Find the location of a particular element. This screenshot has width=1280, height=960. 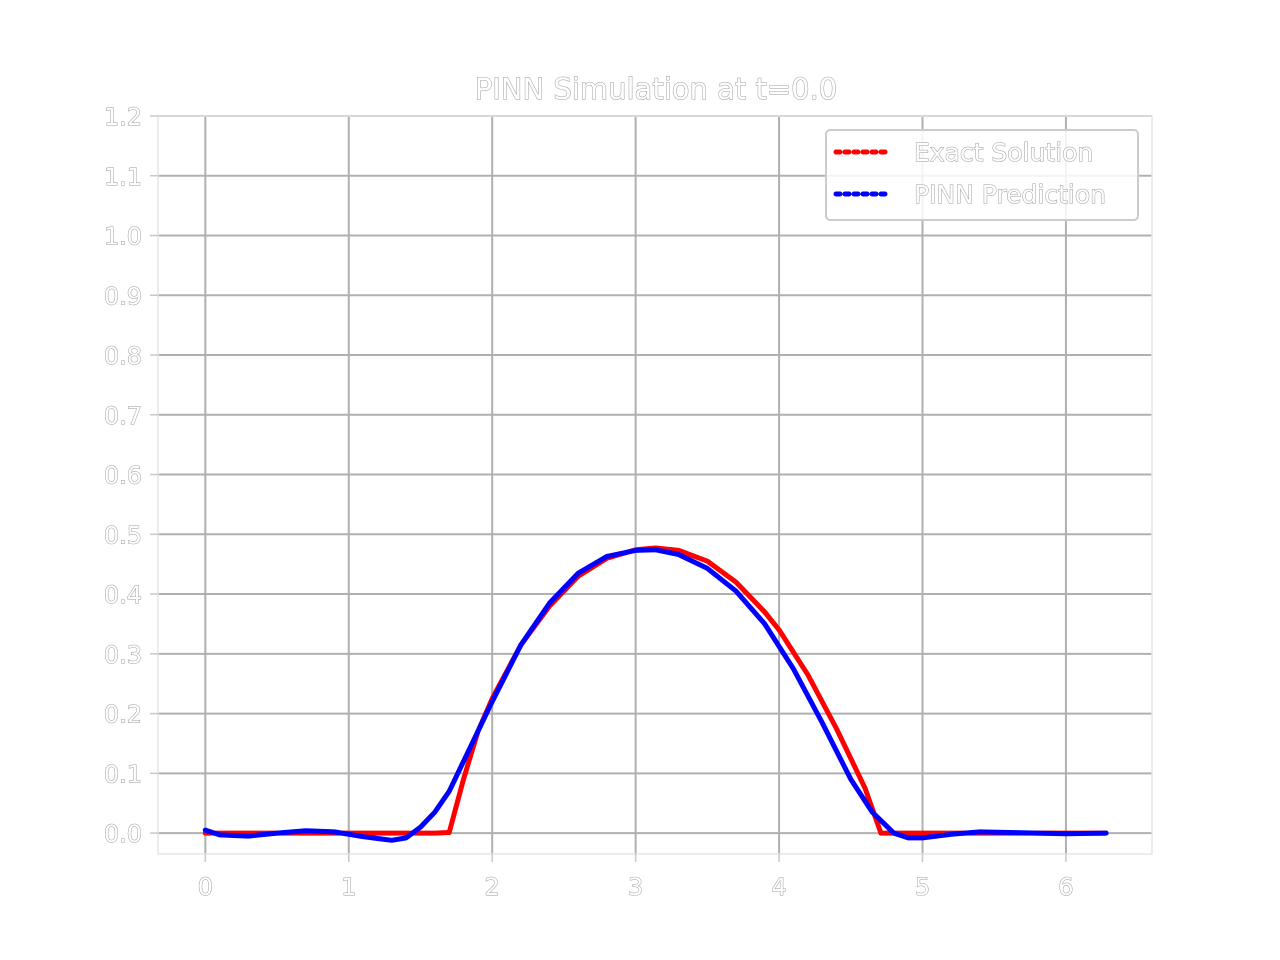

y-tick-label: 0.2 is located at coordinates (123, 715).